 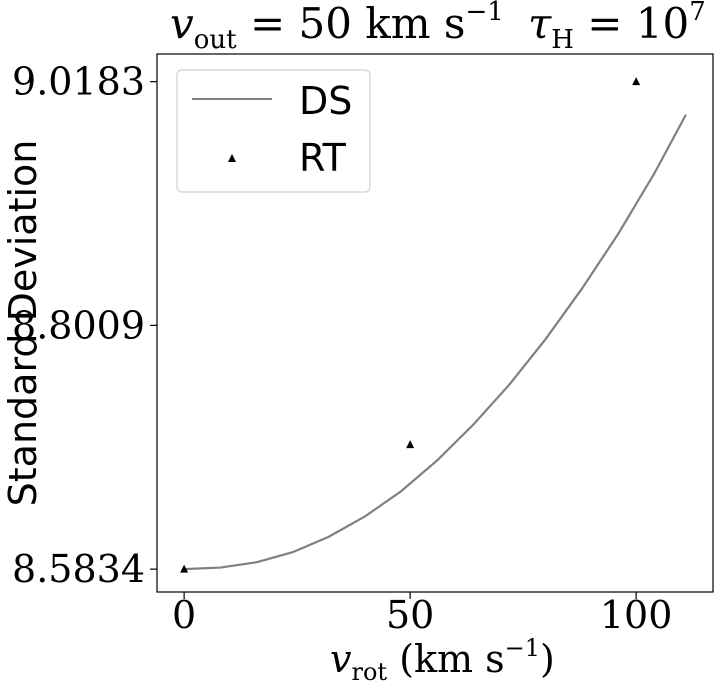 What do you see at coordinates (78, 325) in the screenshot?
I see `y-tick-label: 8.8009` at bounding box center [78, 325].